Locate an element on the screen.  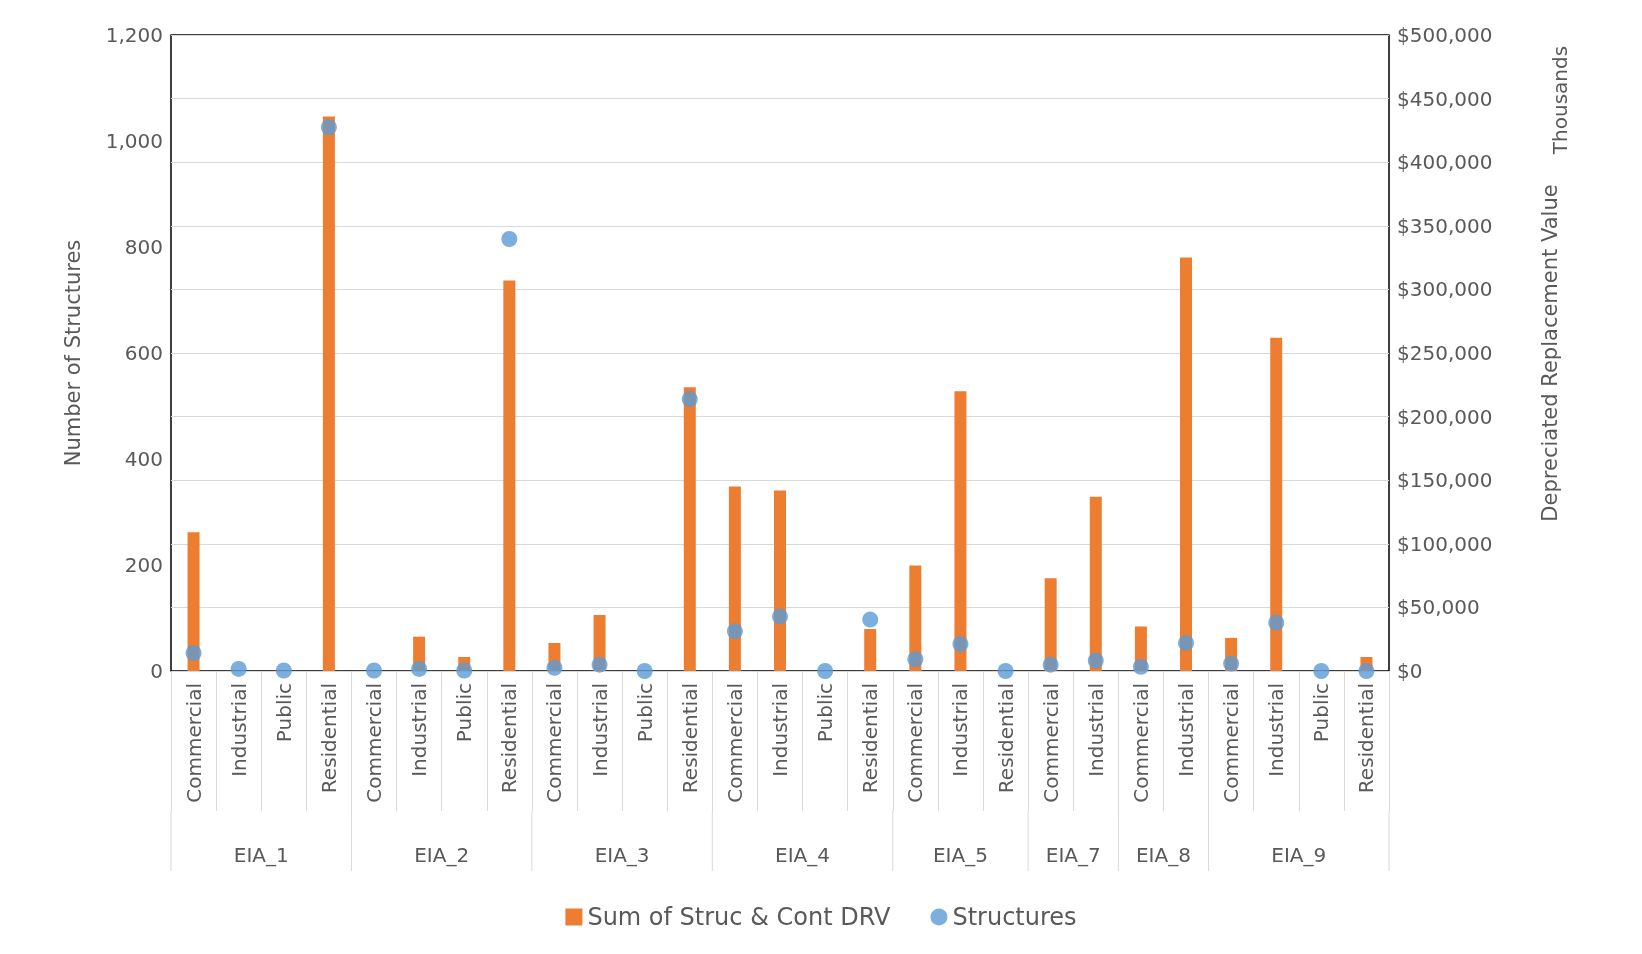
y-tick-label: 800 is located at coordinates (143, 247).